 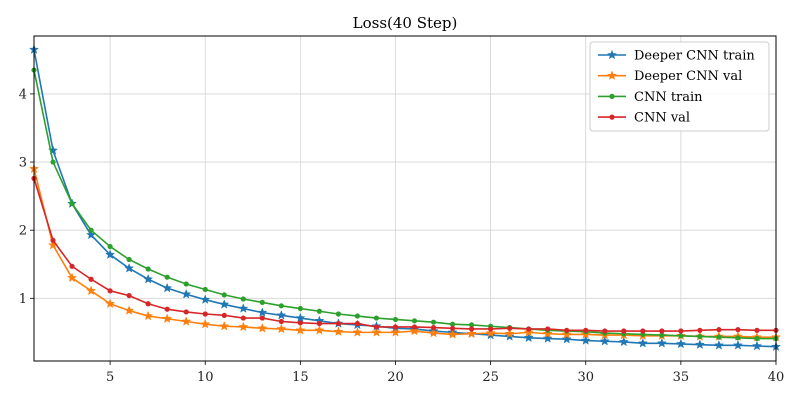 I want to click on y-tick-label: 3, so click(x=23, y=163).